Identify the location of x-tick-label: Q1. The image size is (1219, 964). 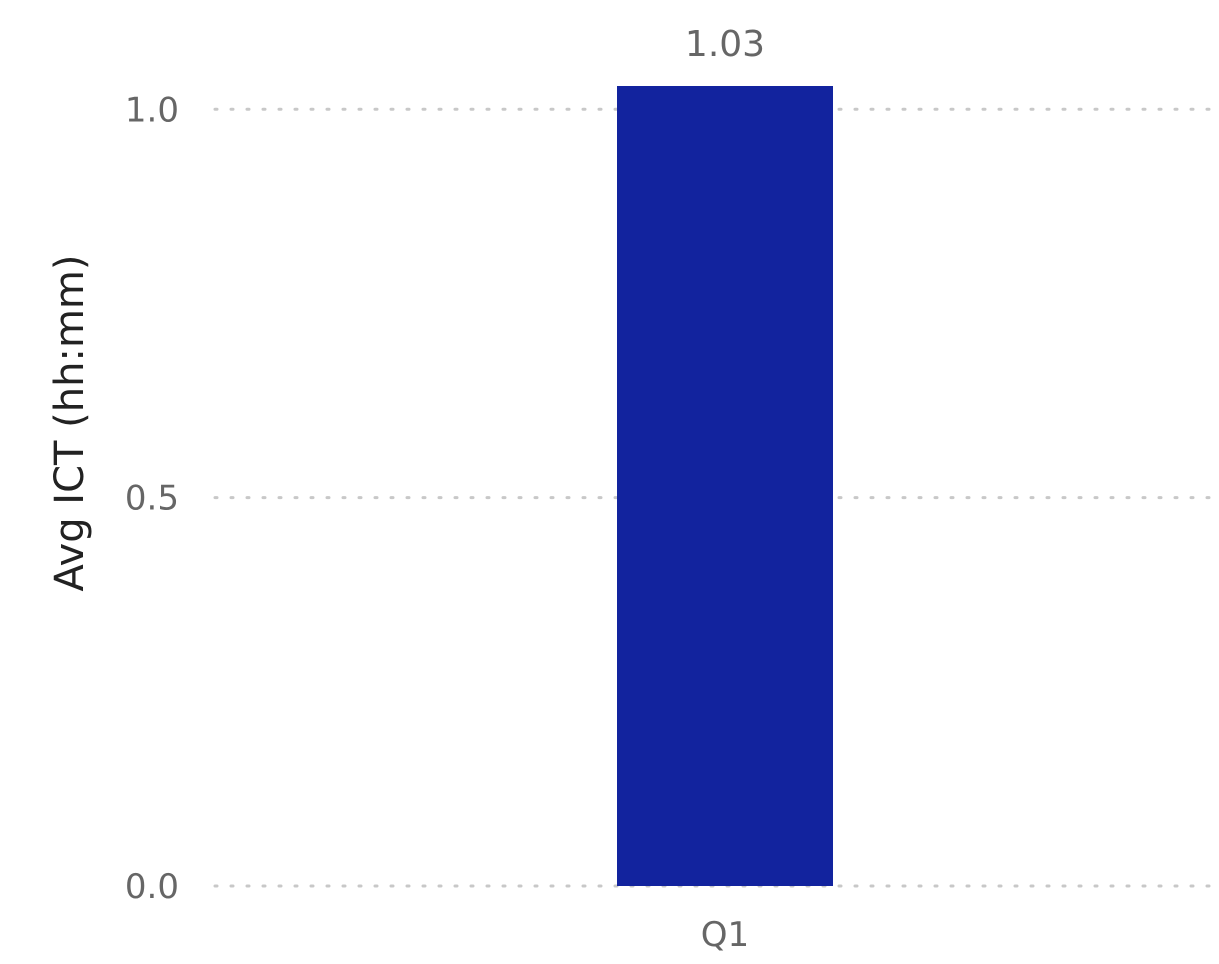
(725, 935).